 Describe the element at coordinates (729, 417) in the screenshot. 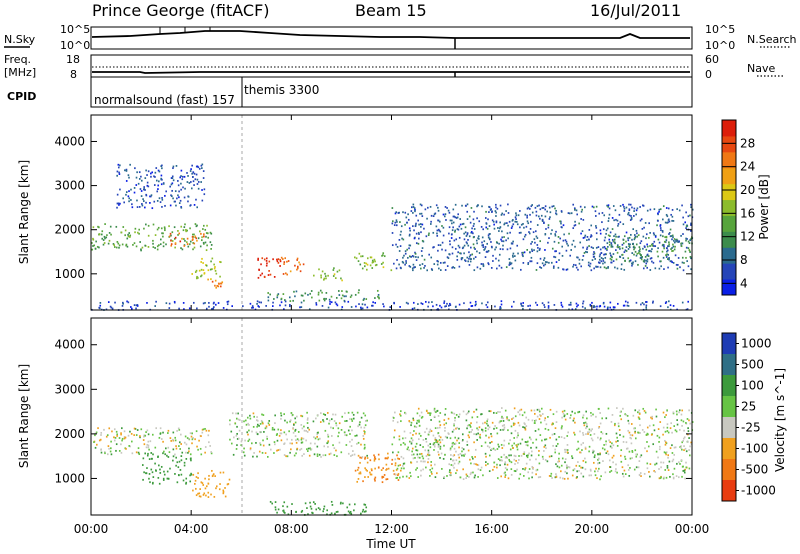

I see `velocity-colorbar-frame` at that location.